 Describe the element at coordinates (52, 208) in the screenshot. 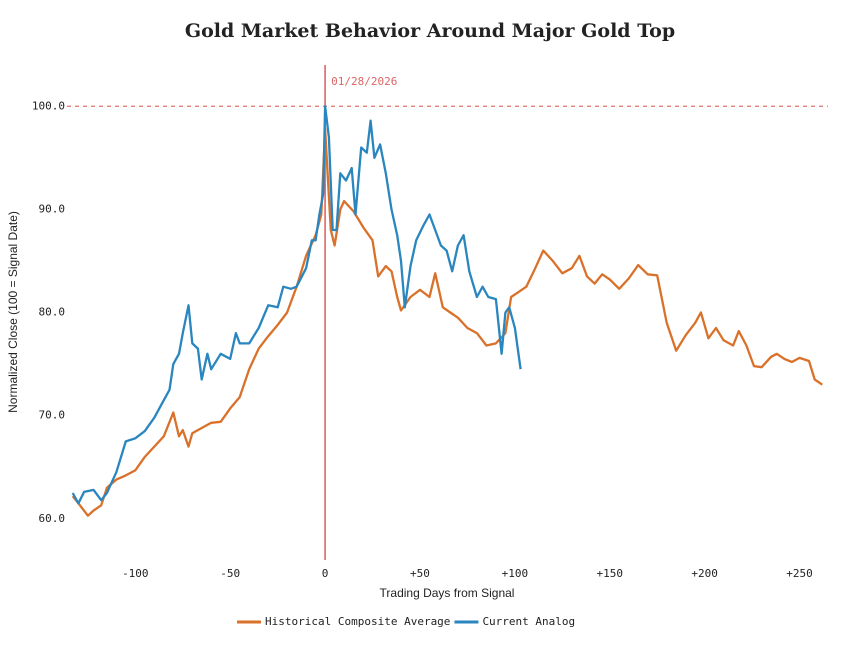

I see `y-tick-label: 90.0` at that location.